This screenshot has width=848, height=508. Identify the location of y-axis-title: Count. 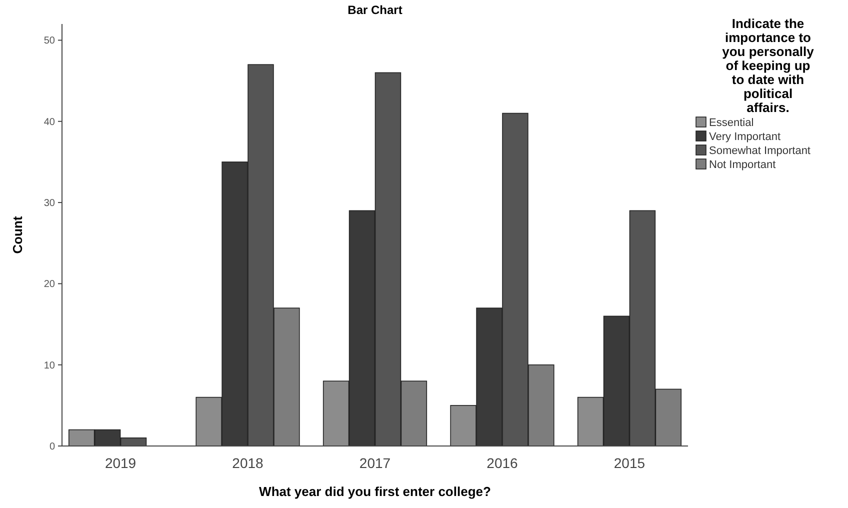
(17, 235).